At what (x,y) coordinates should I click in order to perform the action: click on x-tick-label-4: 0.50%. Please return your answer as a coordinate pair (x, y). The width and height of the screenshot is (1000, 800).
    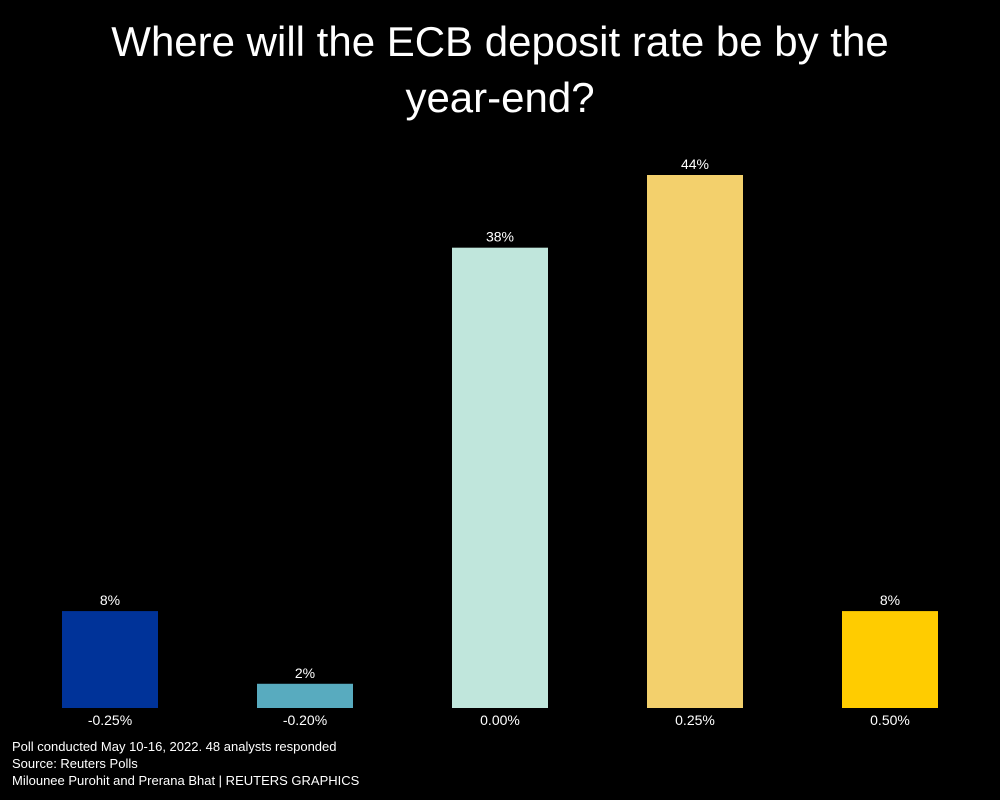
    Looking at the image, I should click on (890, 720).